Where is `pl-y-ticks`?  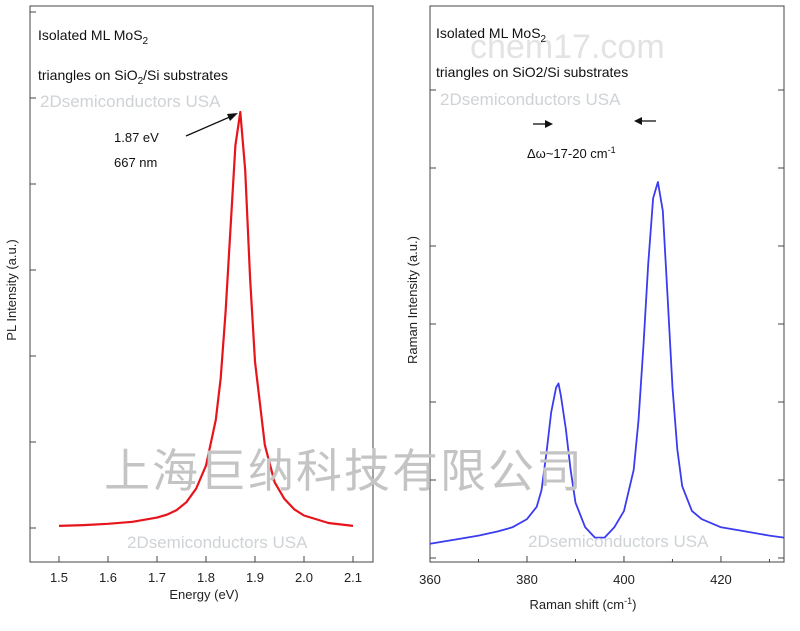
pl-y-ticks is located at coordinates (33, 270).